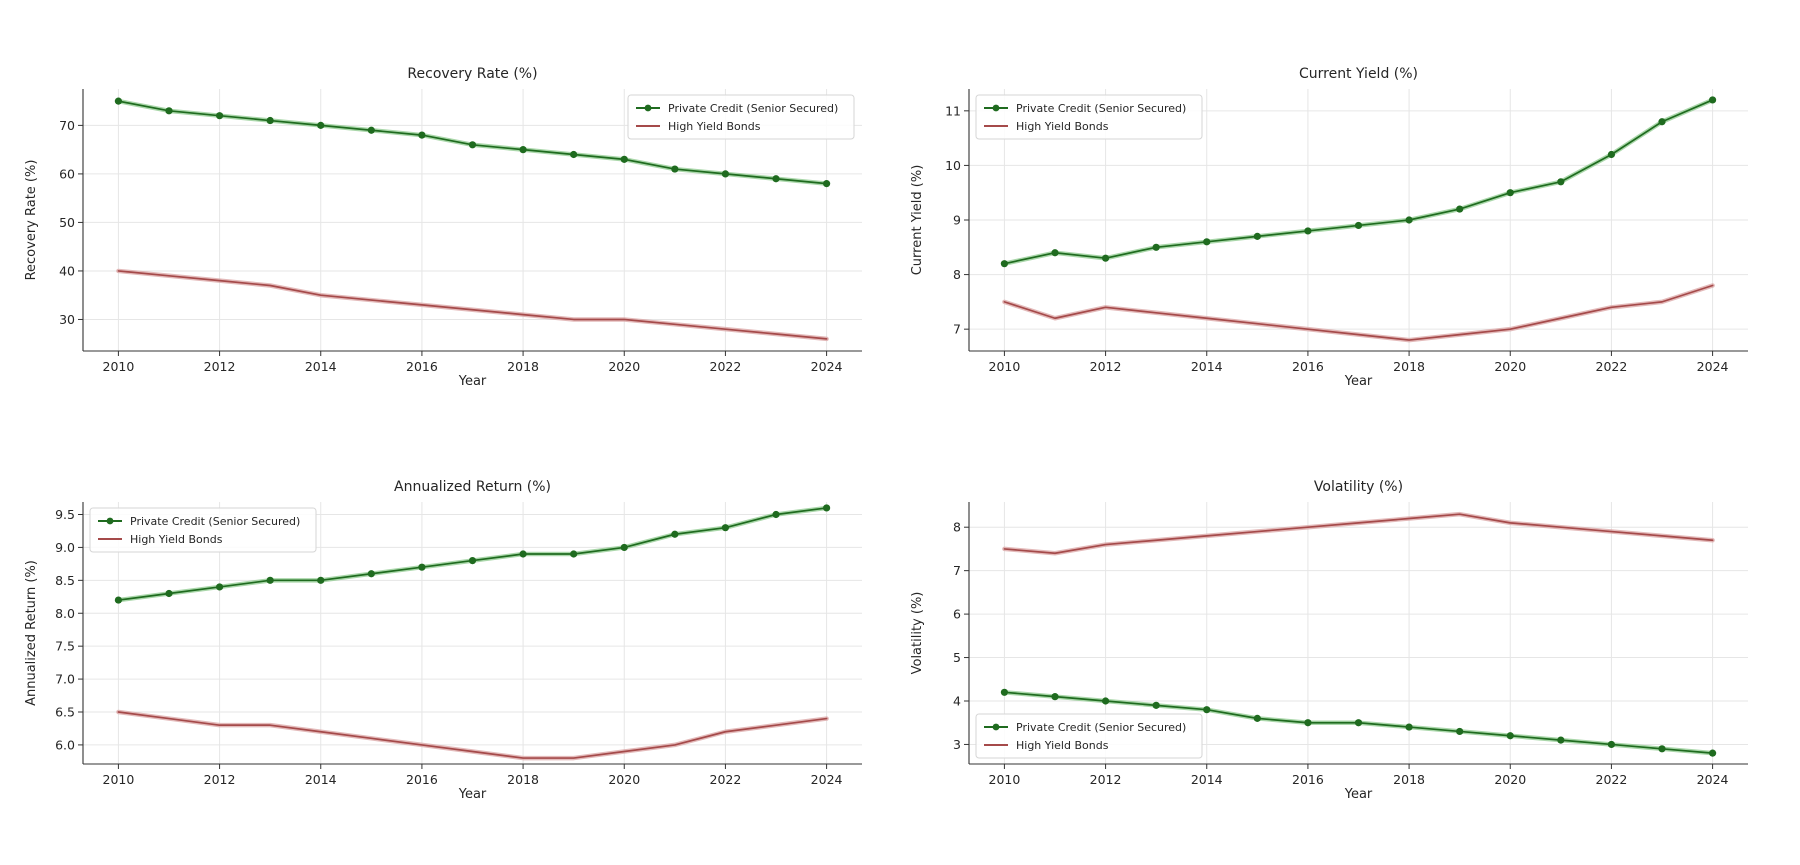 The width and height of the screenshot is (1800, 865). I want to click on y-tick-label: 9, so click(957, 220).